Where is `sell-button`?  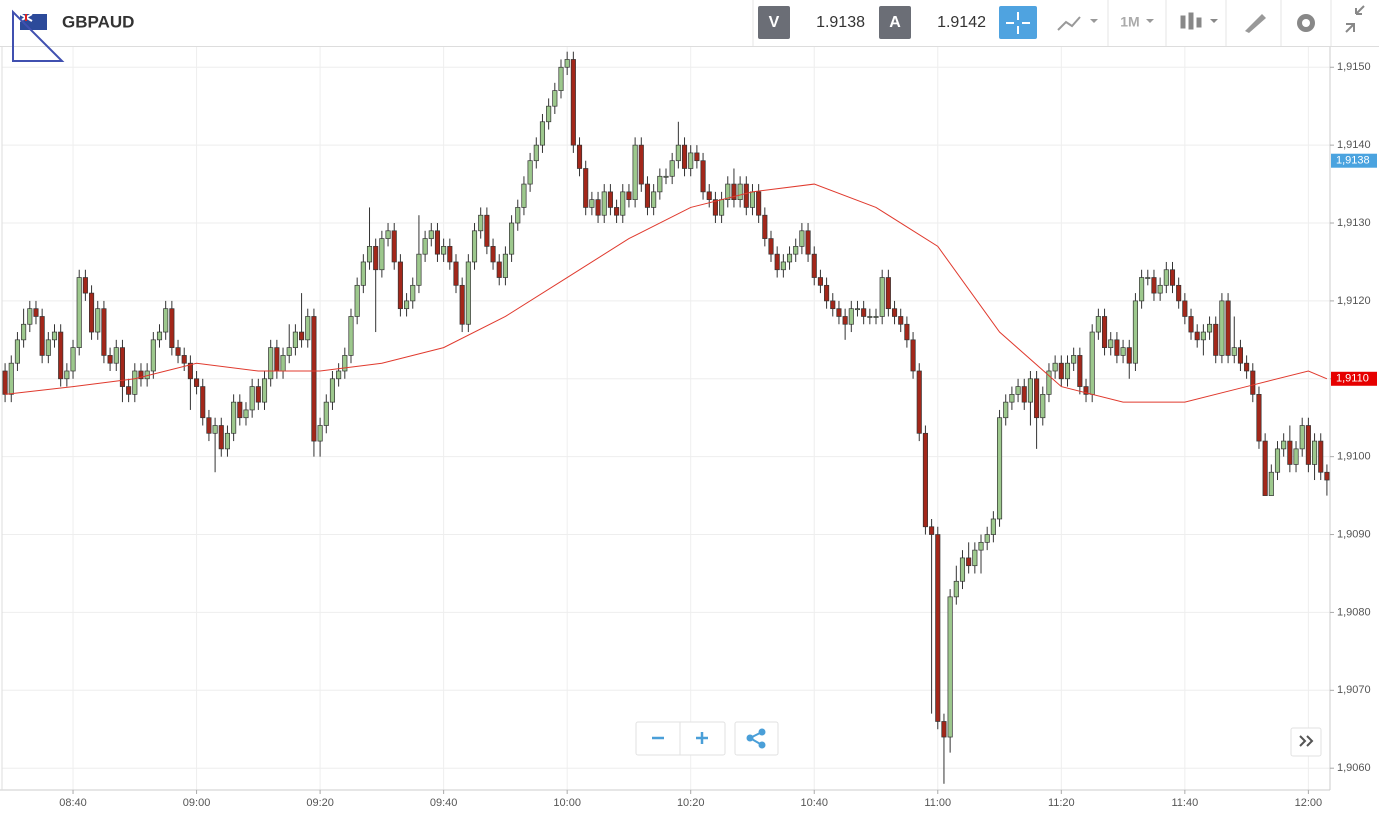 sell-button is located at coordinates (774, 22).